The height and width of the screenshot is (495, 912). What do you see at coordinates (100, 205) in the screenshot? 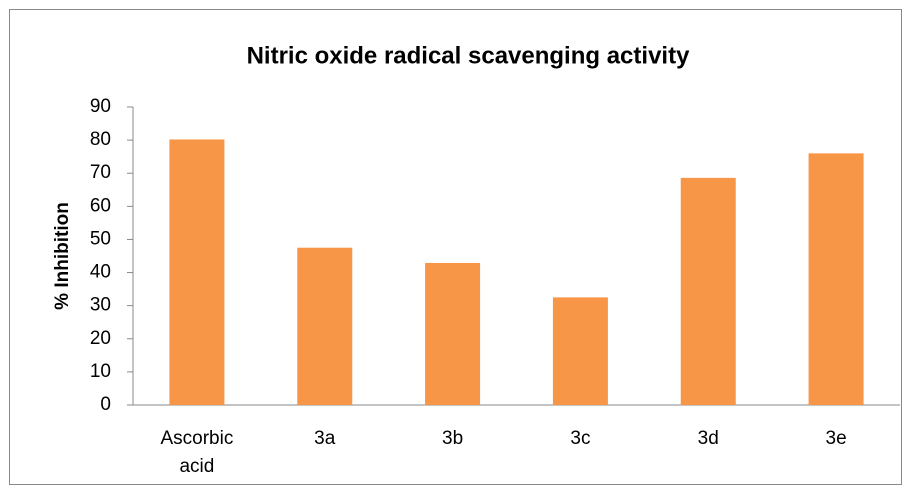
I see `y-tick-label: 60` at bounding box center [100, 205].